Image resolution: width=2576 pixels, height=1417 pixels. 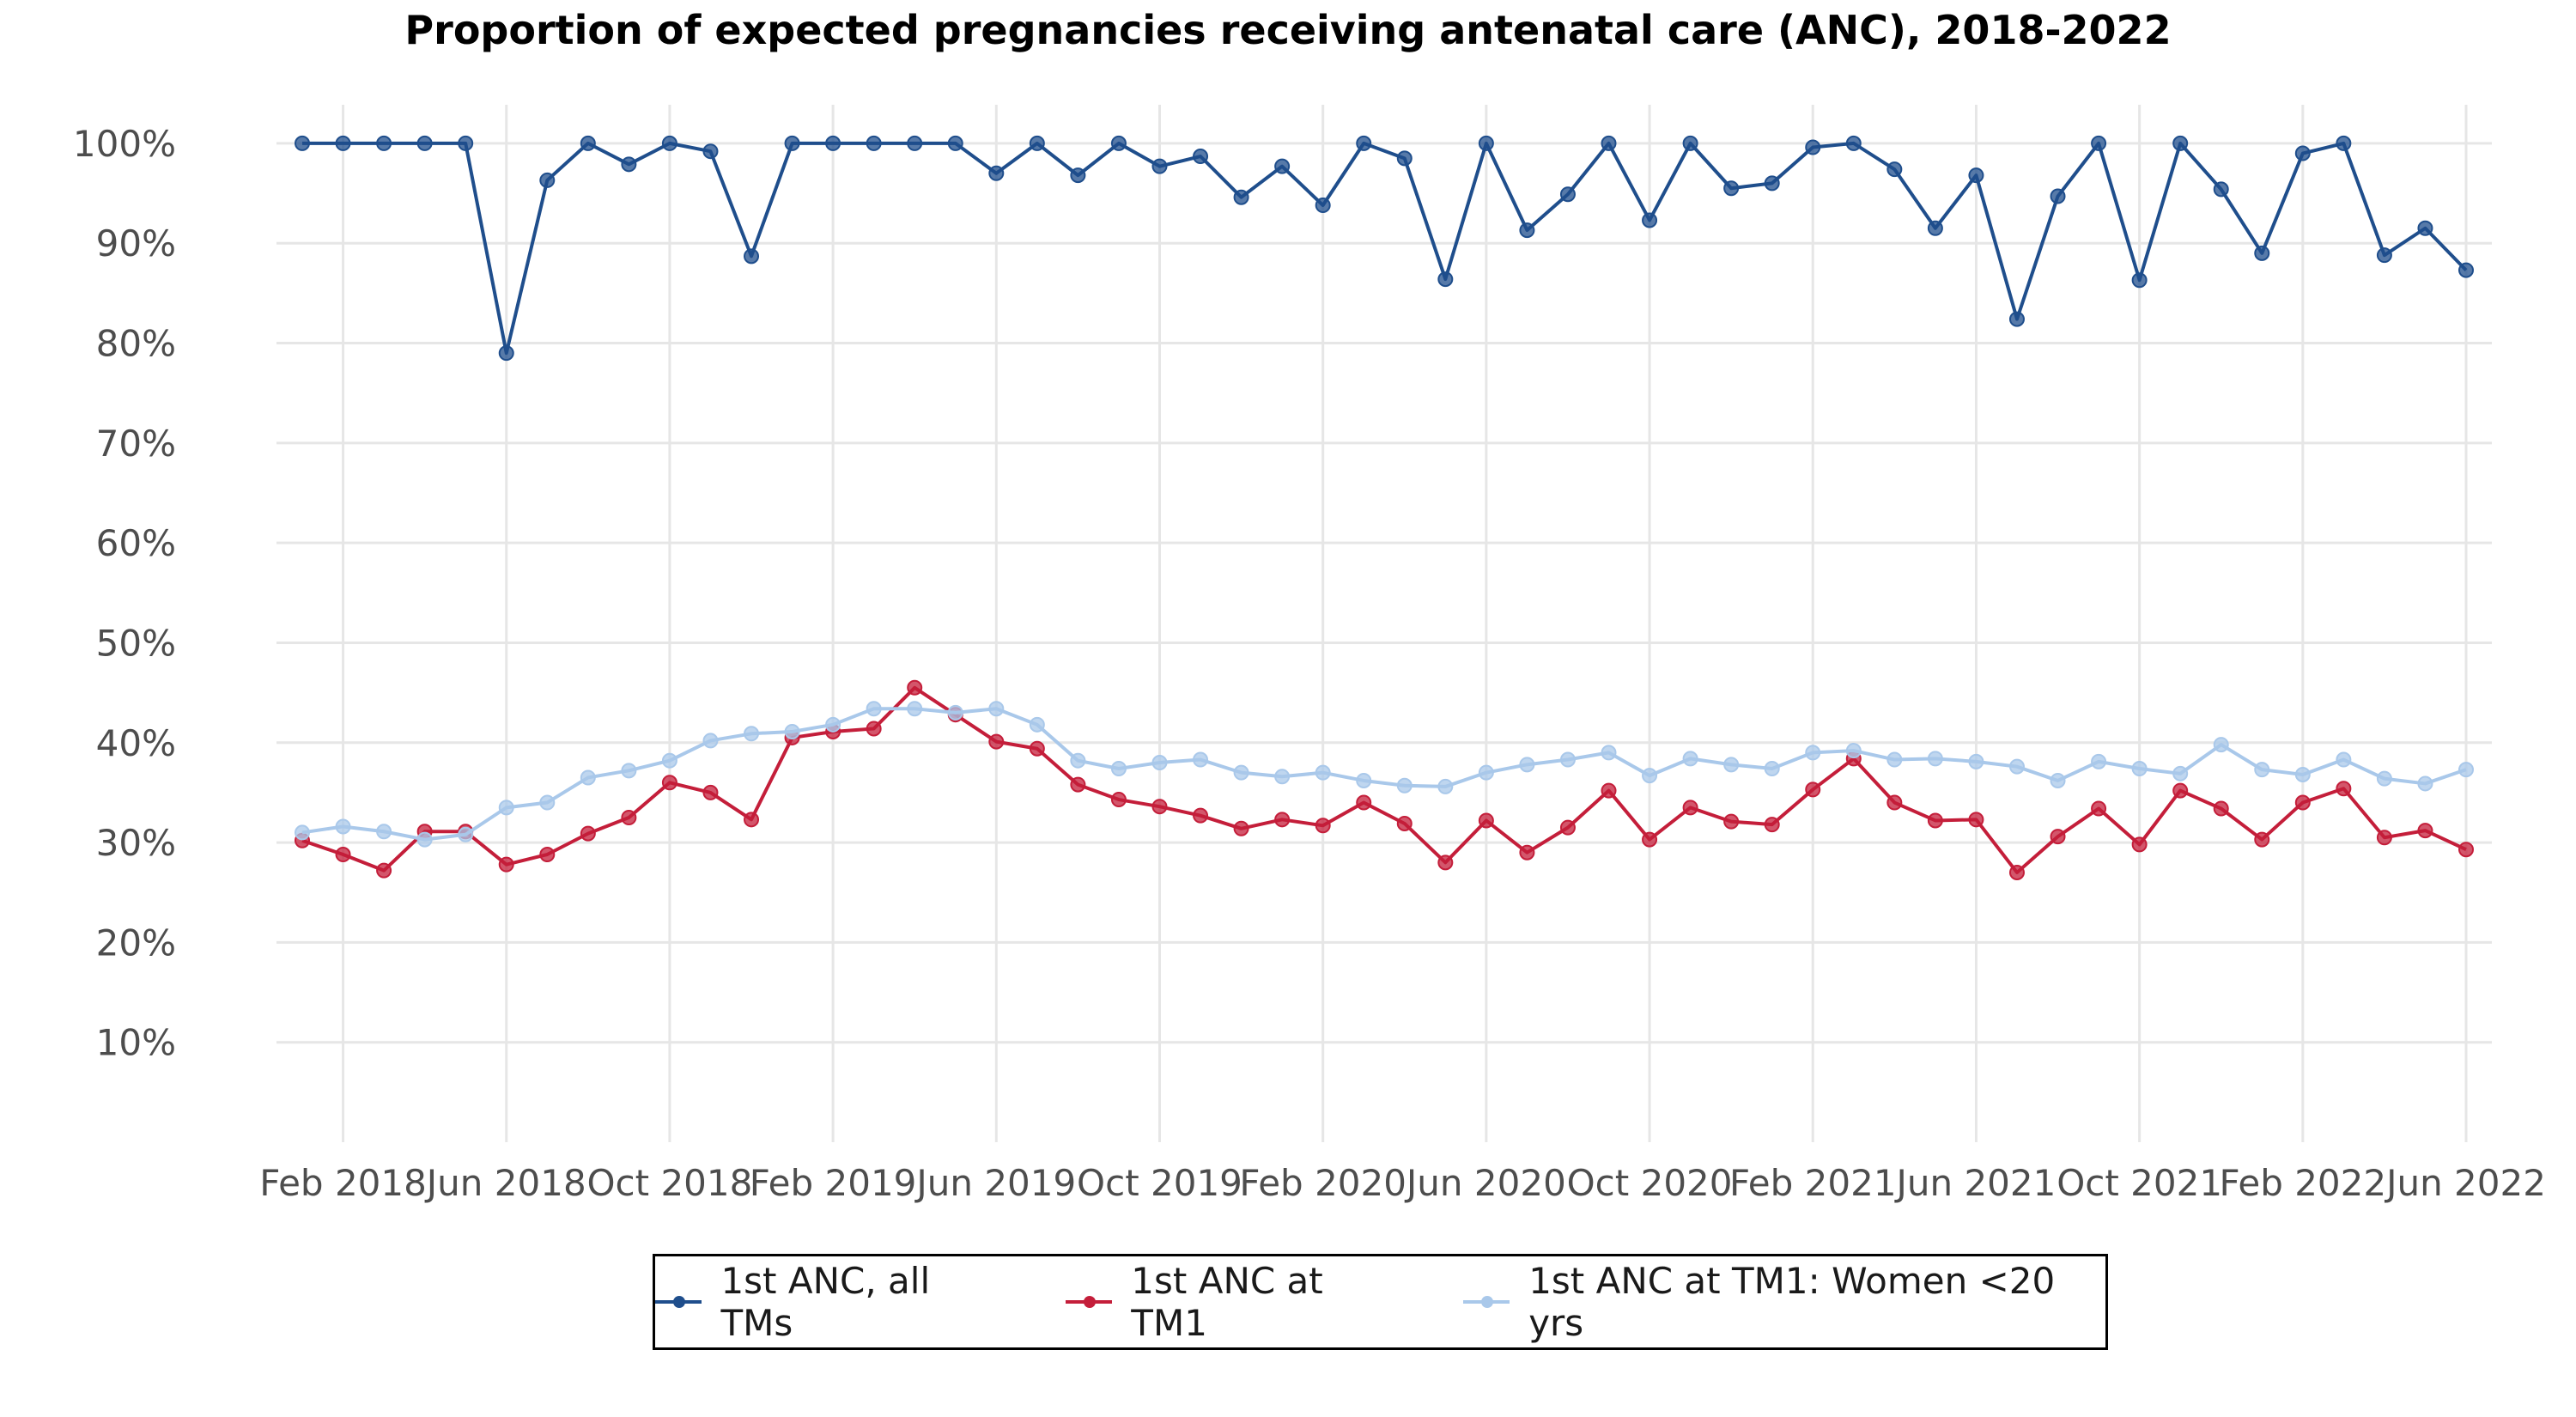 I want to click on y-tick-label: 40%, so click(x=136, y=743).